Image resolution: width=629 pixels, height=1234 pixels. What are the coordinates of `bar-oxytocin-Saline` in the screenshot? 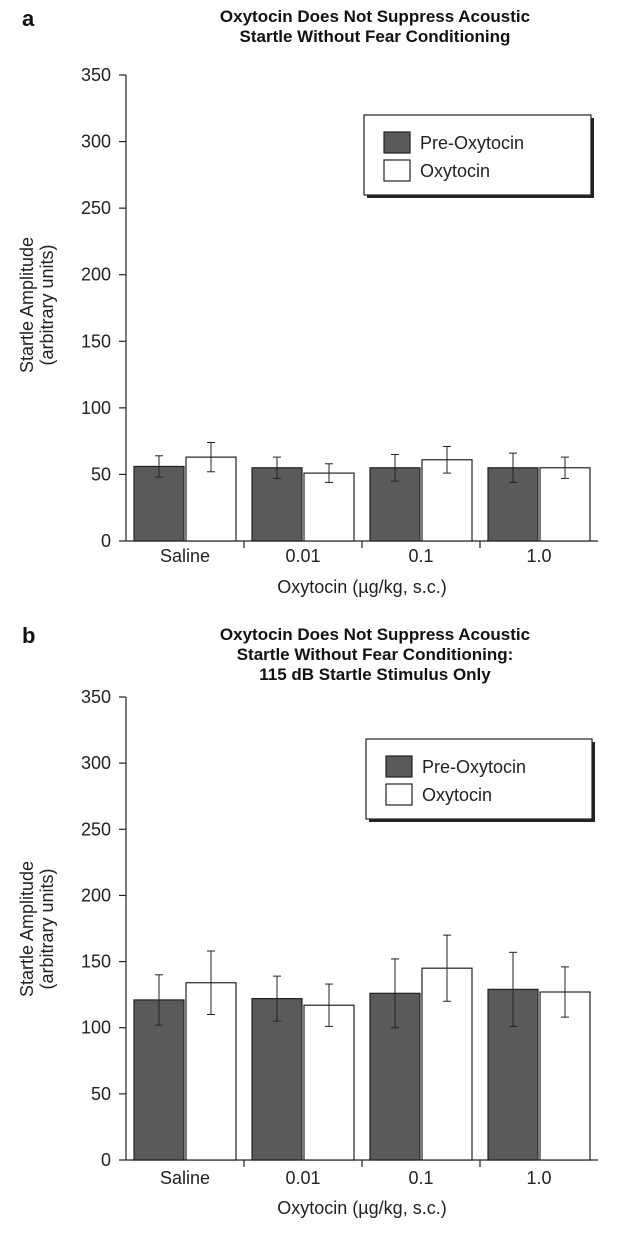 It's located at (211, 499).